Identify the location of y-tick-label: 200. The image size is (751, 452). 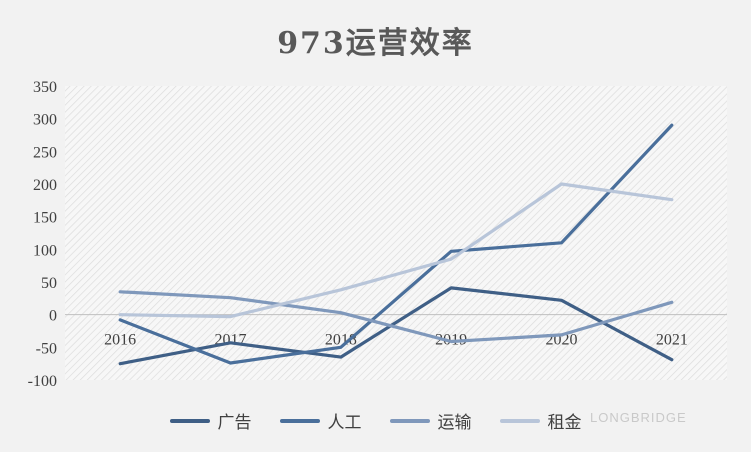
(45, 185).